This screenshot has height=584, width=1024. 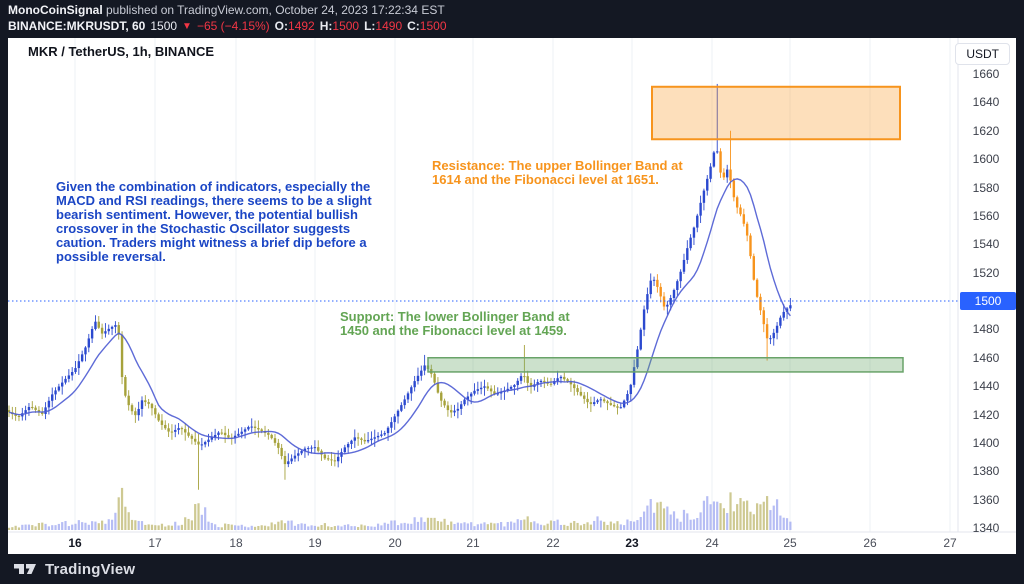 I want to click on tradingview-logo-icon, so click(x=26, y=569).